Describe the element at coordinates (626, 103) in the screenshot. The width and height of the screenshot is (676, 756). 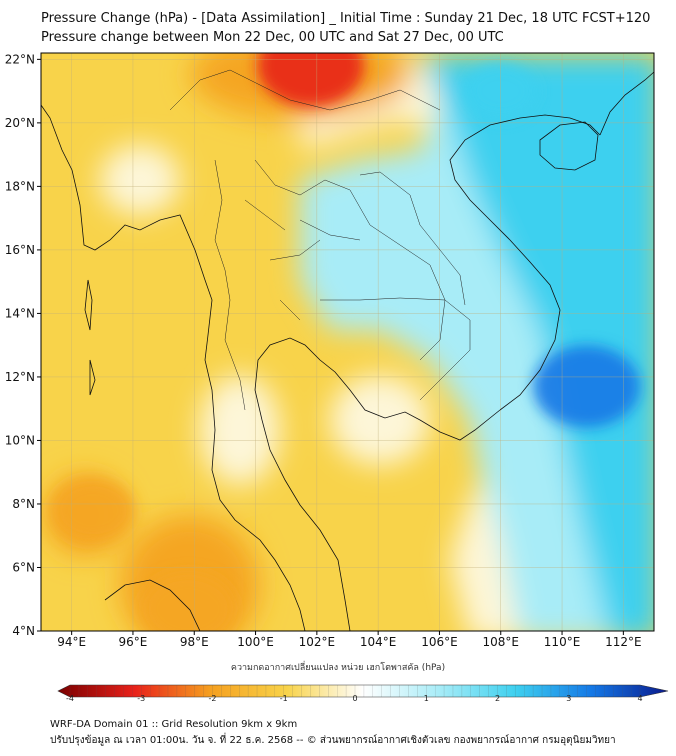
I see `coast-south-china` at that location.